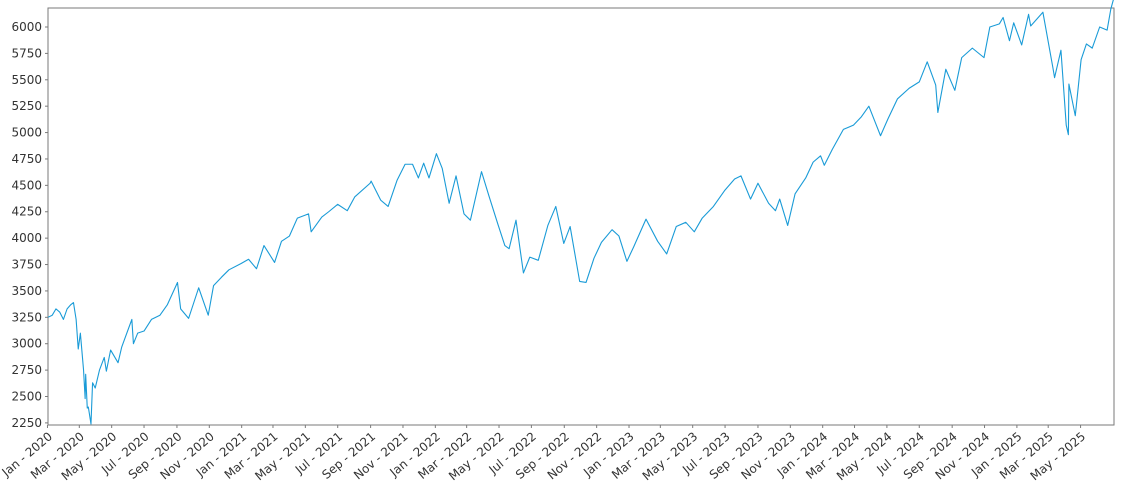  What do you see at coordinates (26, 291) in the screenshot?
I see `y-tick-label: 3500` at bounding box center [26, 291].